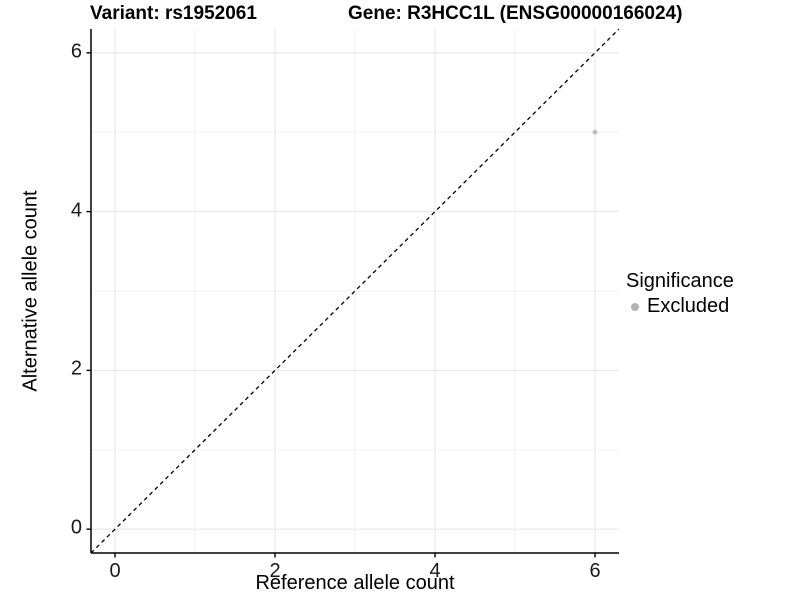 The width and height of the screenshot is (800, 600). What do you see at coordinates (115, 571) in the screenshot?
I see `x-tick-label: 0` at bounding box center [115, 571].